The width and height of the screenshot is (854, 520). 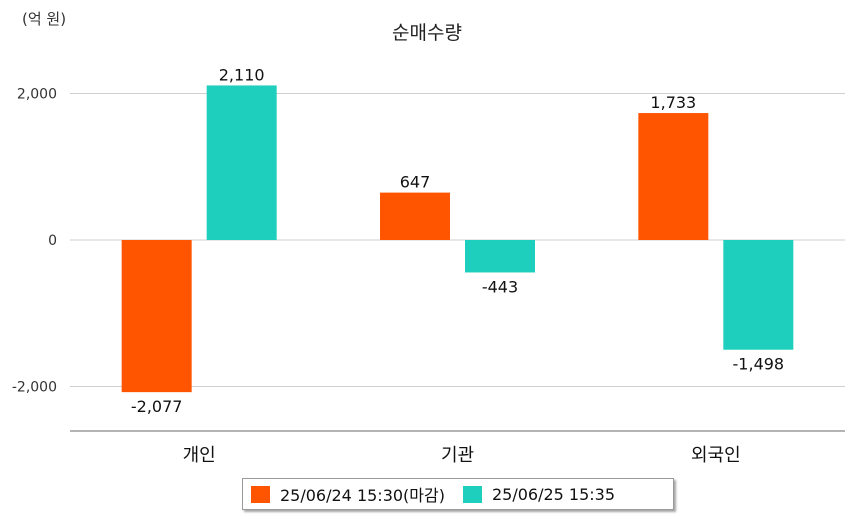 I want to click on data-label-0-1: 647, so click(x=415, y=182).